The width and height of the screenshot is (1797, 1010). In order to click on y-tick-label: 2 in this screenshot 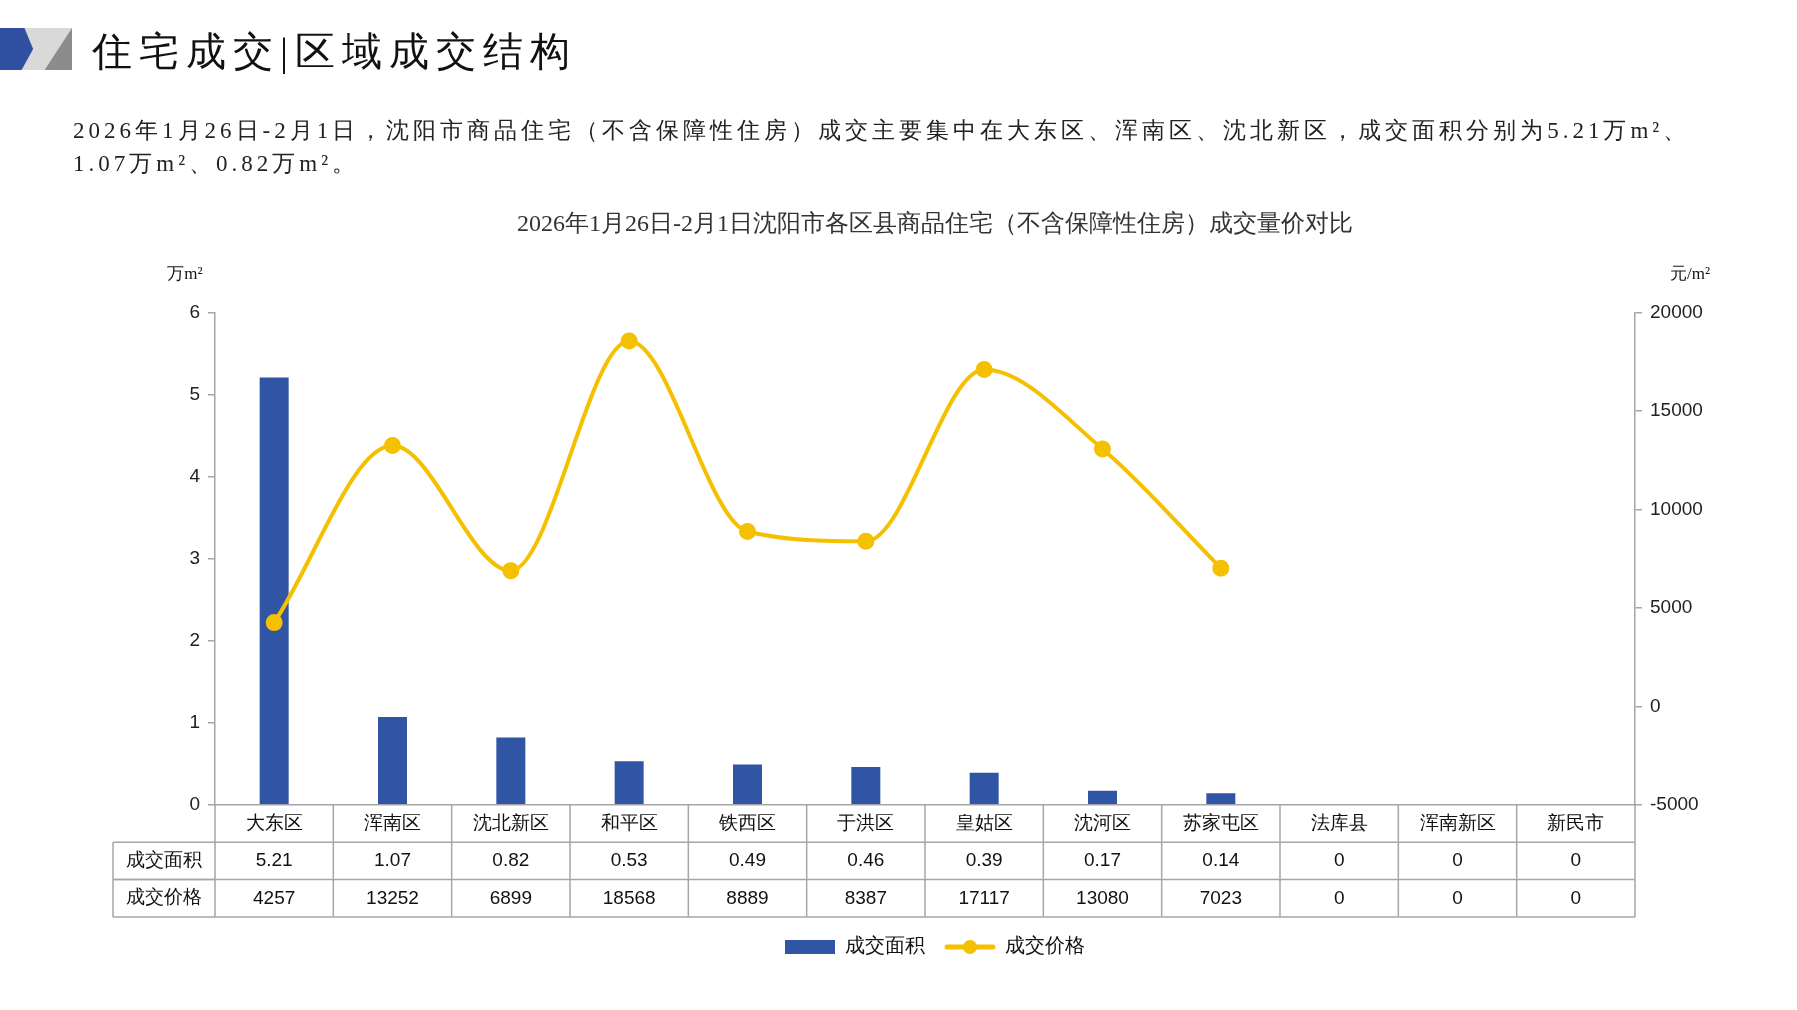, I will do `click(194, 640)`.